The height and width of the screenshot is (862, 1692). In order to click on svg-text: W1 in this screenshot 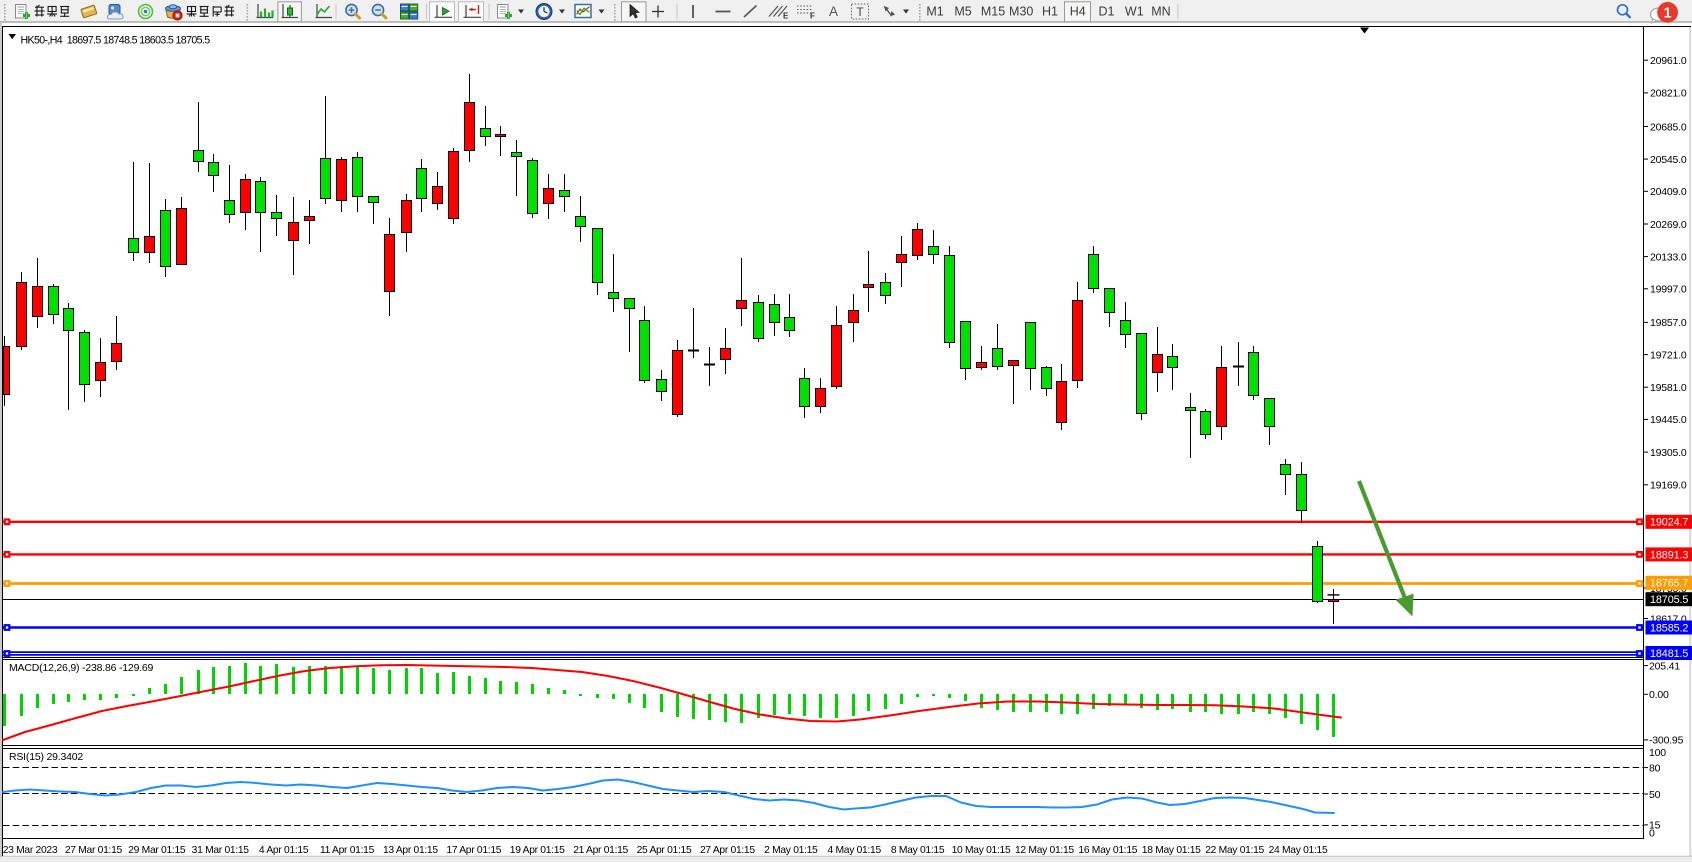, I will do `click(1134, 12)`.